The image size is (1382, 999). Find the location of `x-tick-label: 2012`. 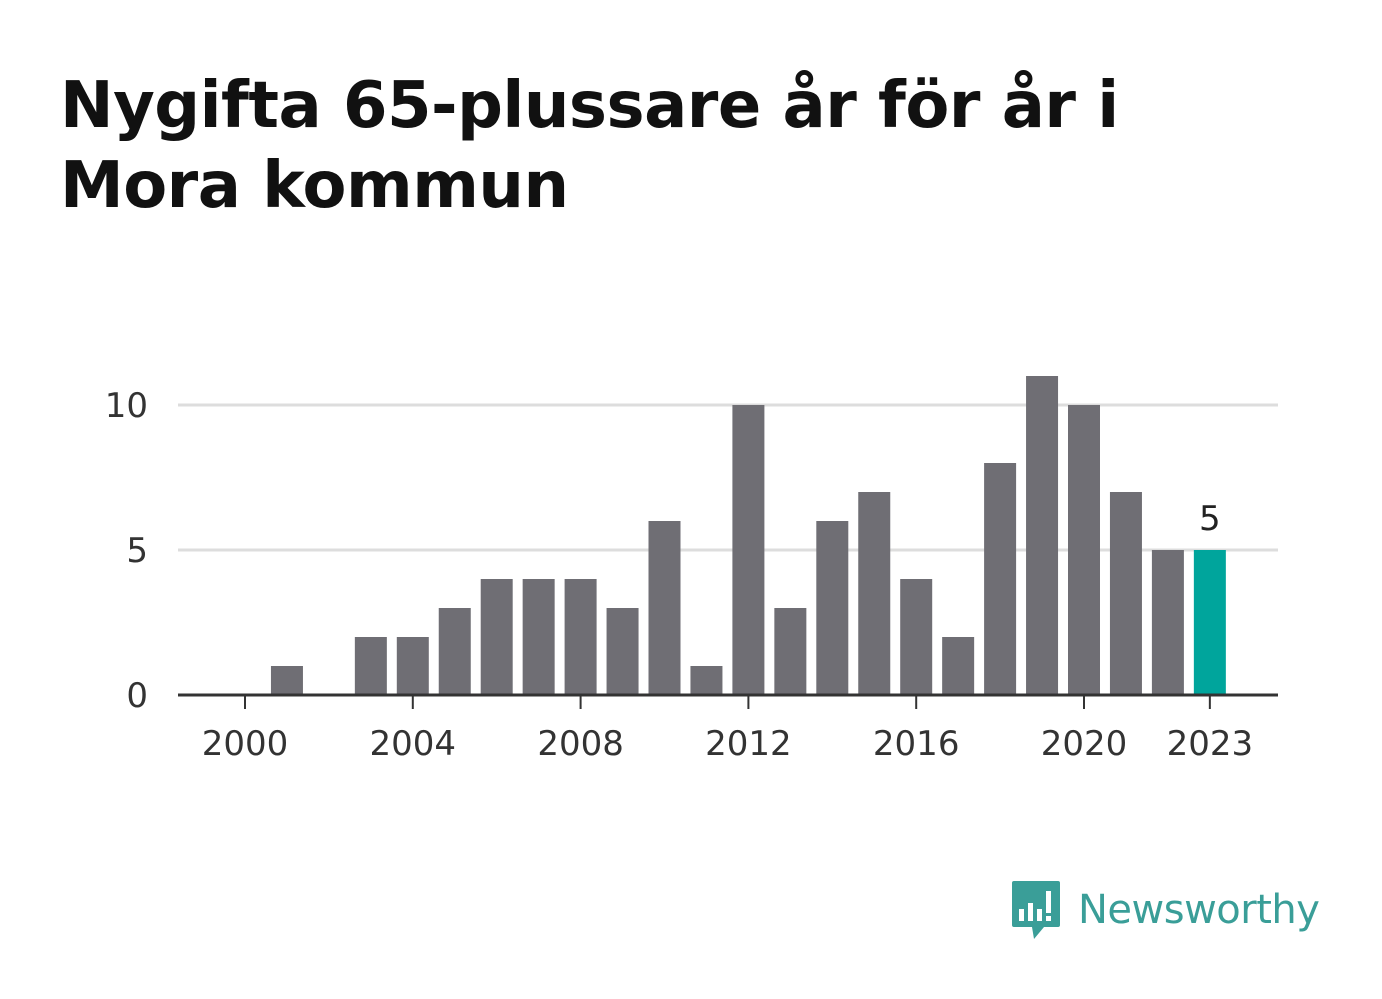

x-tick-label: 2012 is located at coordinates (748, 744).